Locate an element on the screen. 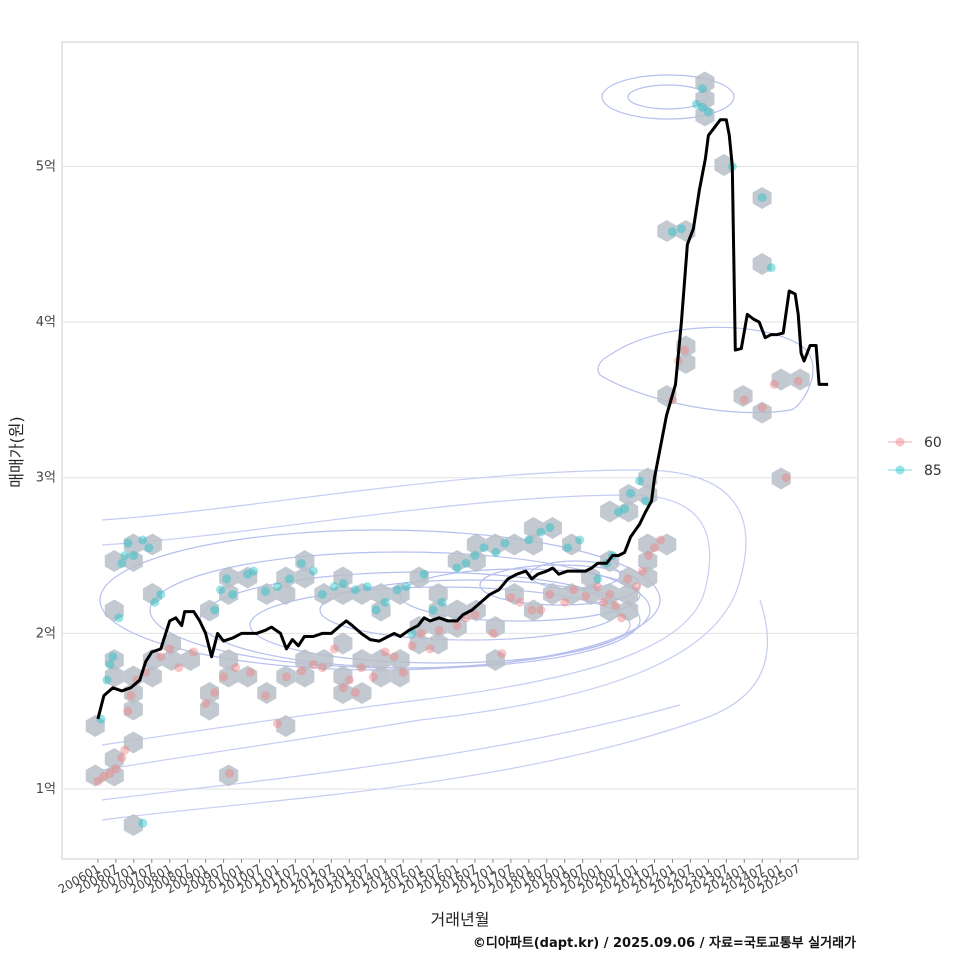 This screenshot has width=960, height=960. legend: 60 85 is located at coordinates (915, 457).